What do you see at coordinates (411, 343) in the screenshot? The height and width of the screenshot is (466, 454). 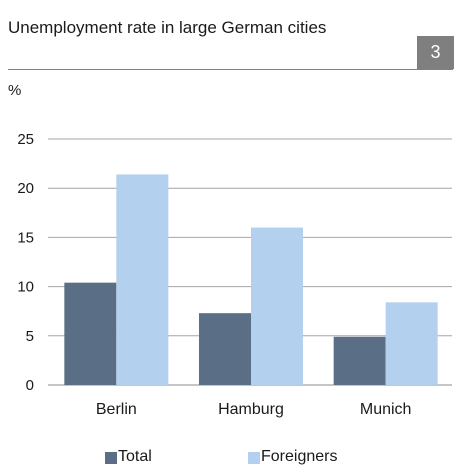 I see `bar-foreigners-munich` at bounding box center [411, 343].